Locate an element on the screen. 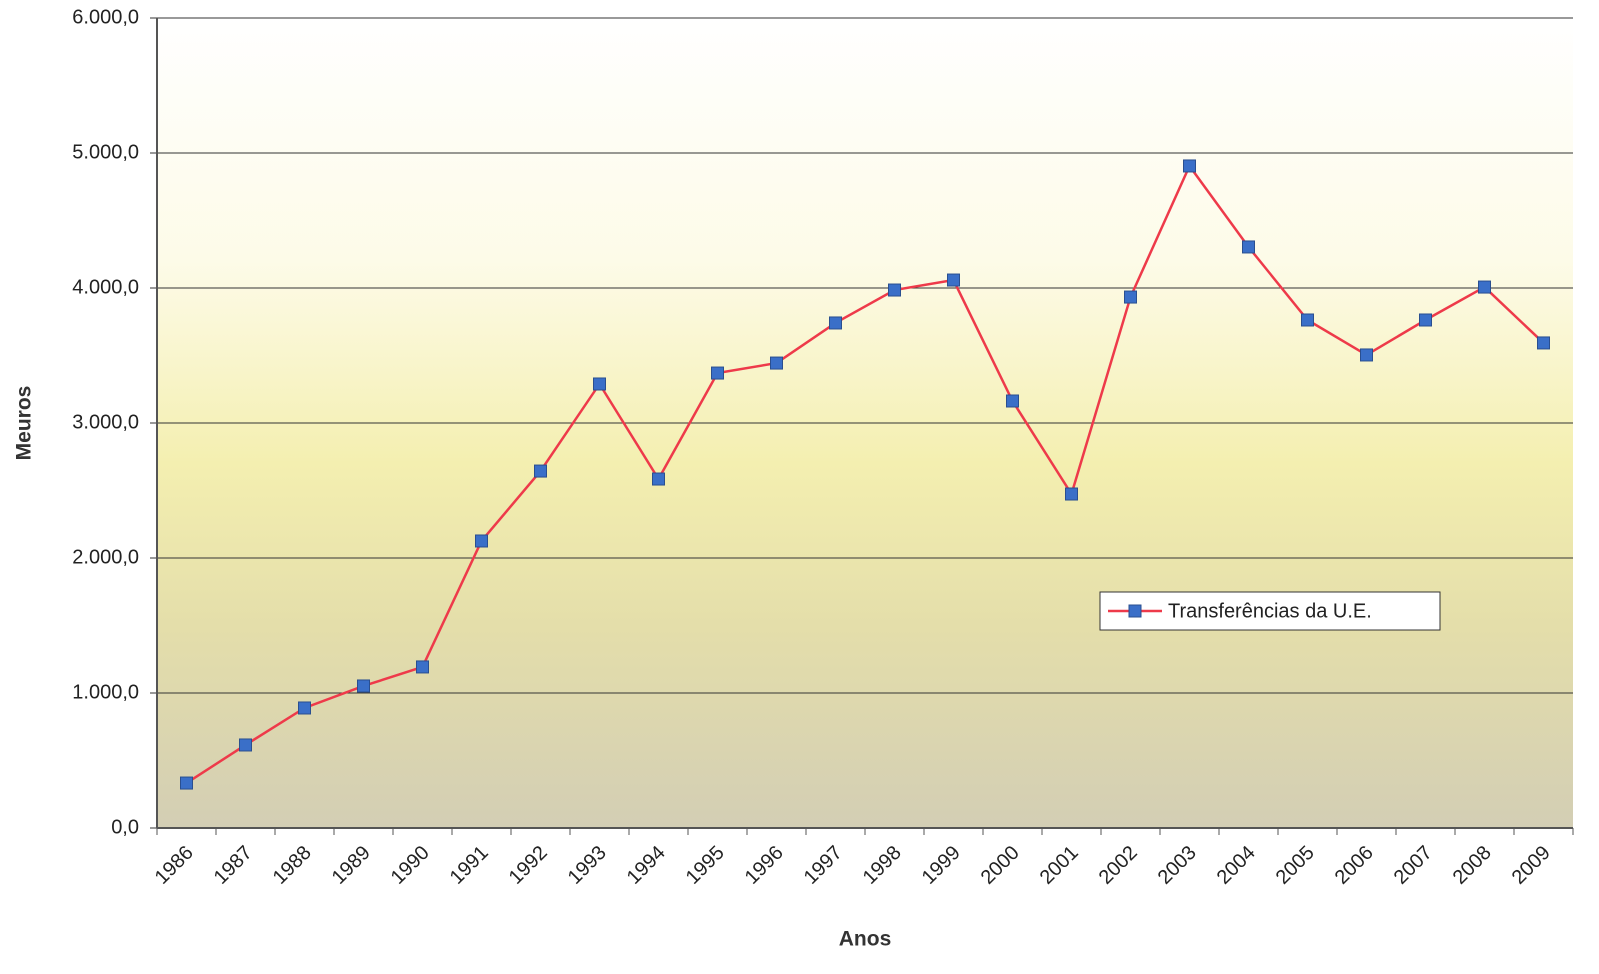 The height and width of the screenshot is (974, 1599). x-tick-label: 2001 is located at coordinates (1059, 865).